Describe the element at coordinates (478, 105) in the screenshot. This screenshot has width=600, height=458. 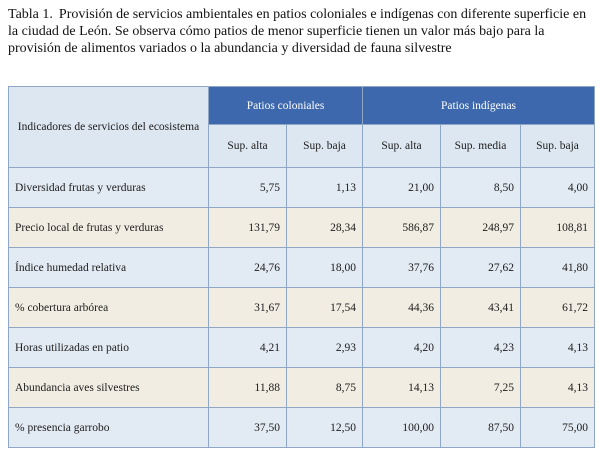
I see `group-header-indigenas: Patios indígenas` at that location.